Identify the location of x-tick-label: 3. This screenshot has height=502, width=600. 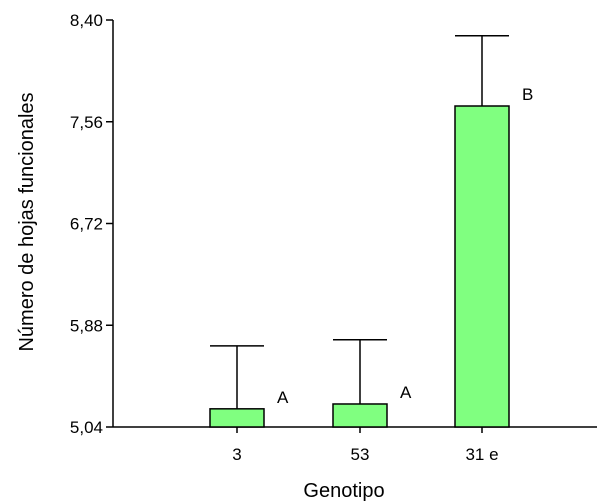
(236, 454).